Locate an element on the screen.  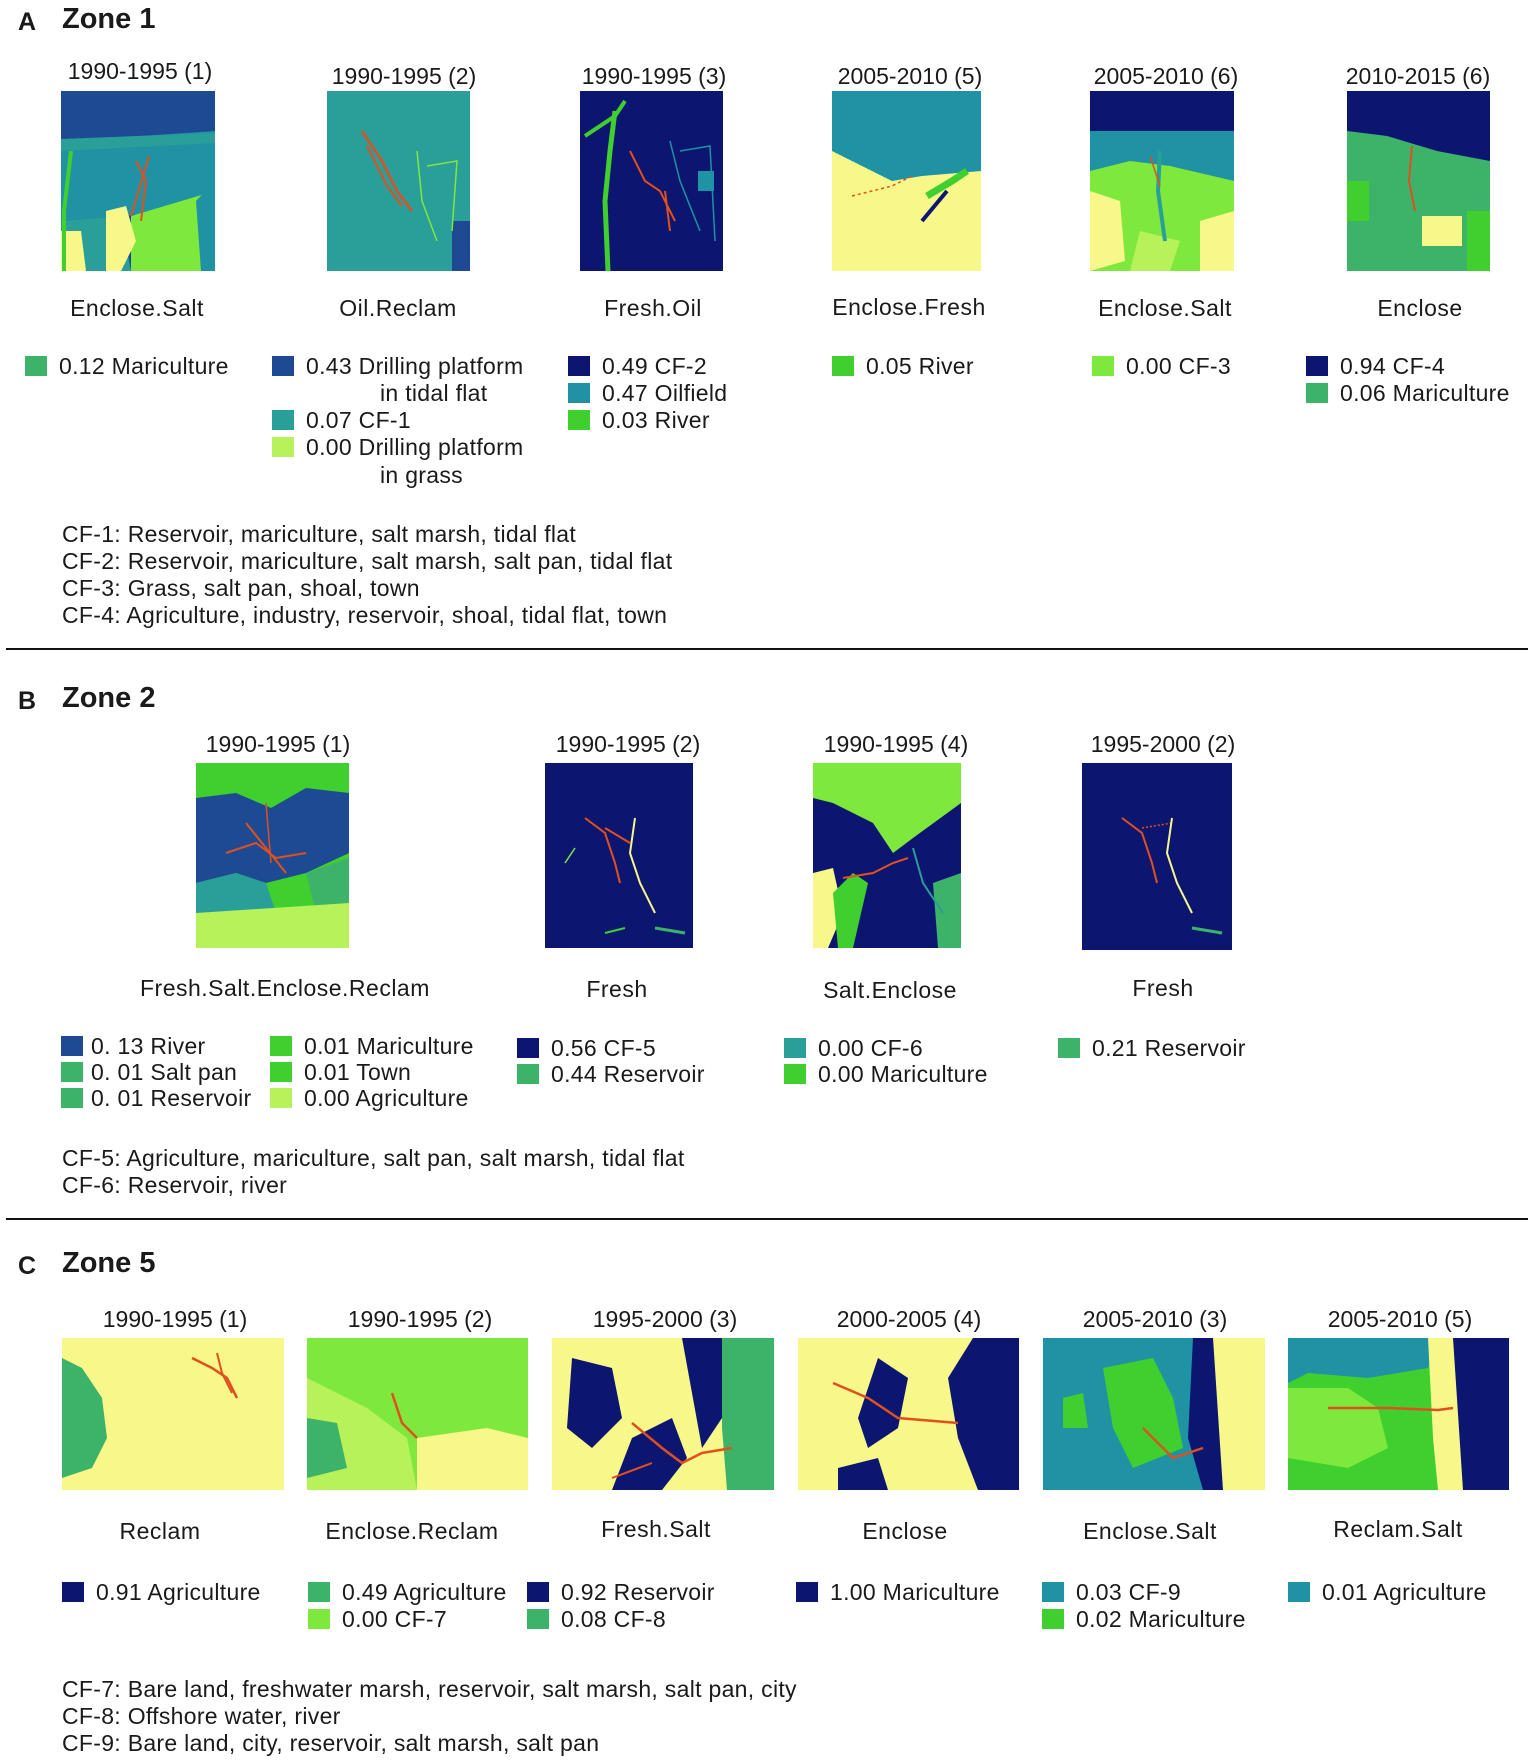
panel-period: 2010-2015 (6) is located at coordinates (1418, 76).